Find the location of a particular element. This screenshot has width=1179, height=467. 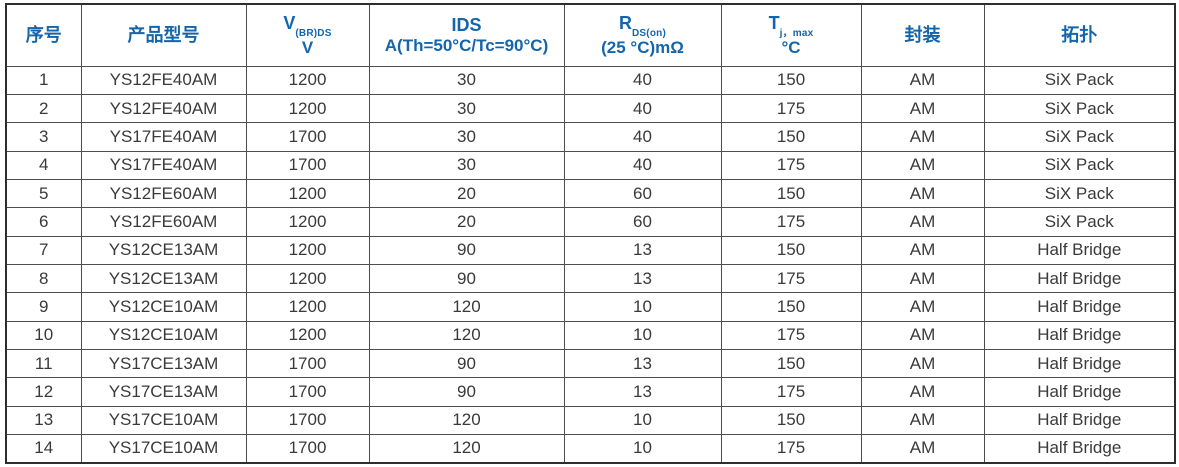

header-label: 产品型号 is located at coordinates (163, 34).